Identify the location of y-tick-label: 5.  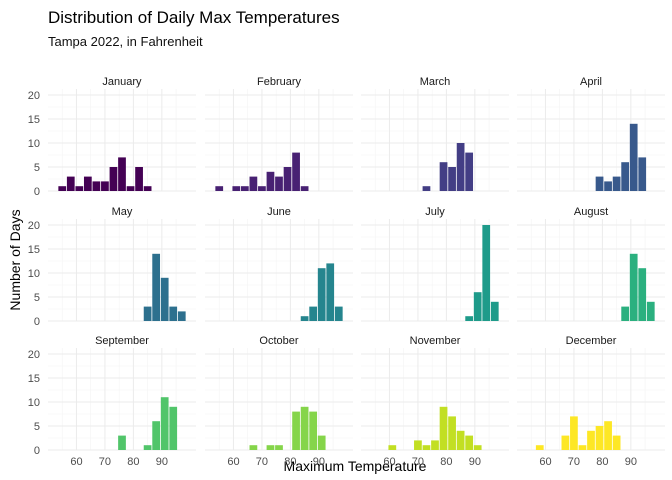
(37, 168).